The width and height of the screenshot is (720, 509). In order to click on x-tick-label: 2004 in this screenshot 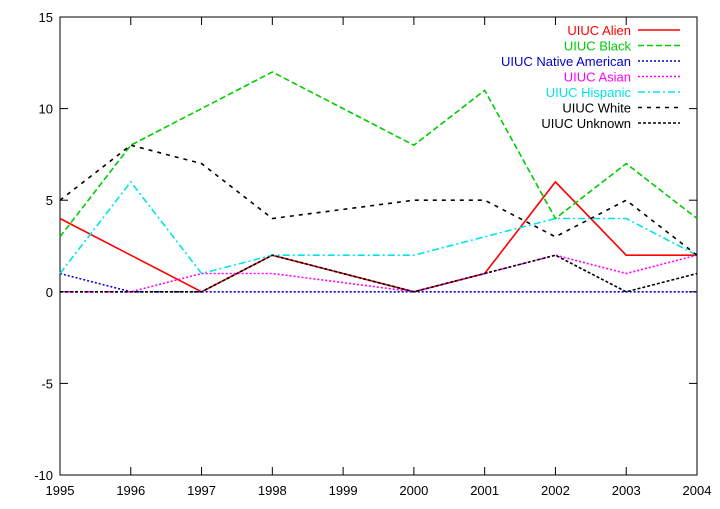, I will do `click(697, 490)`.